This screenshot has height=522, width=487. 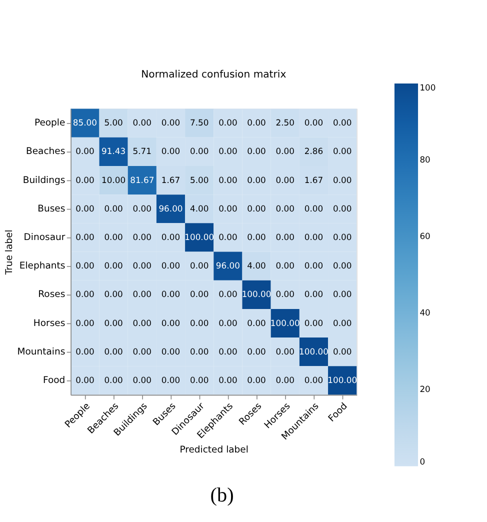 What do you see at coordinates (52, 294) in the screenshot?
I see `y-tick-label: Roses` at bounding box center [52, 294].